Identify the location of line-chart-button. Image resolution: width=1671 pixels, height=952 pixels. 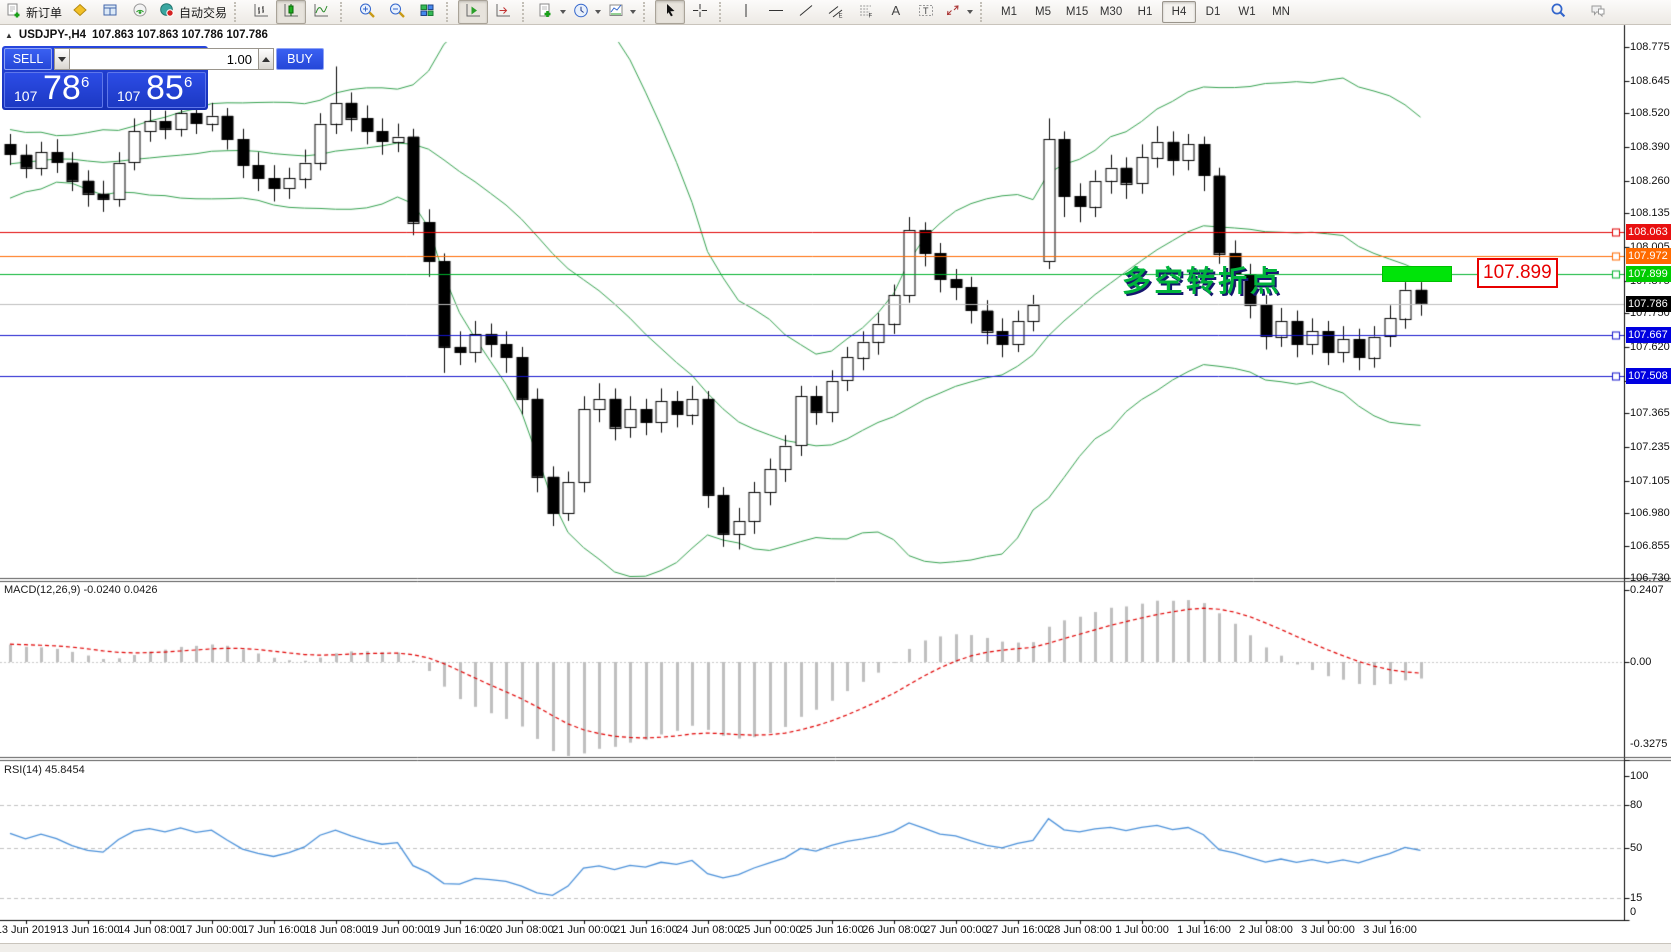
(321, 12).